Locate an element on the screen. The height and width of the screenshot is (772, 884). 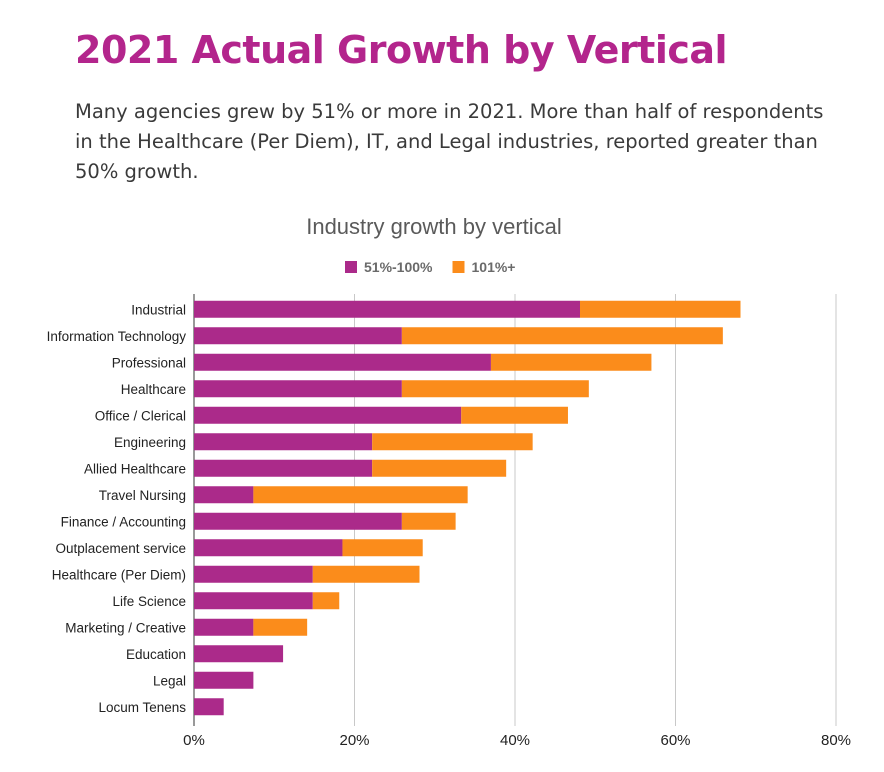
x-tick-label: 0% is located at coordinates (194, 740).